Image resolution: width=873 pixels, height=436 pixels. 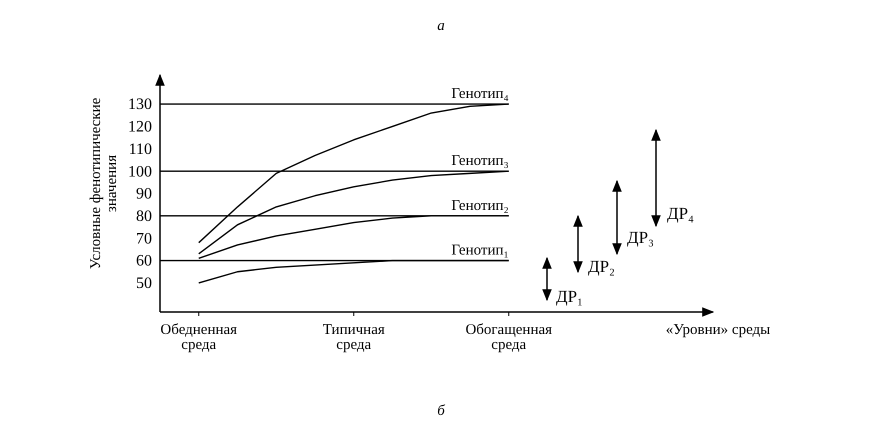 What do you see at coordinates (480, 206) in the screenshot?
I see `series-label: Генотип₂` at bounding box center [480, 206].